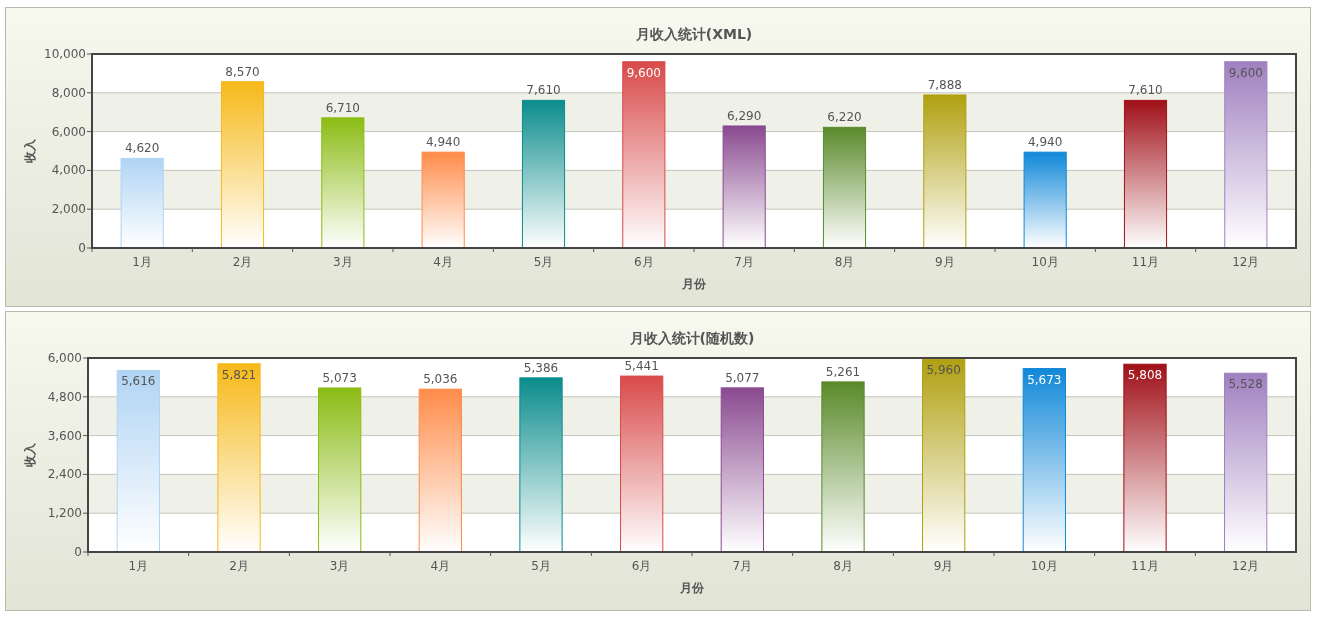  What do you see at coordinates (943, 370) in the screenshot?
I see `data-label: 5,960` at bounding box center [943, 370].